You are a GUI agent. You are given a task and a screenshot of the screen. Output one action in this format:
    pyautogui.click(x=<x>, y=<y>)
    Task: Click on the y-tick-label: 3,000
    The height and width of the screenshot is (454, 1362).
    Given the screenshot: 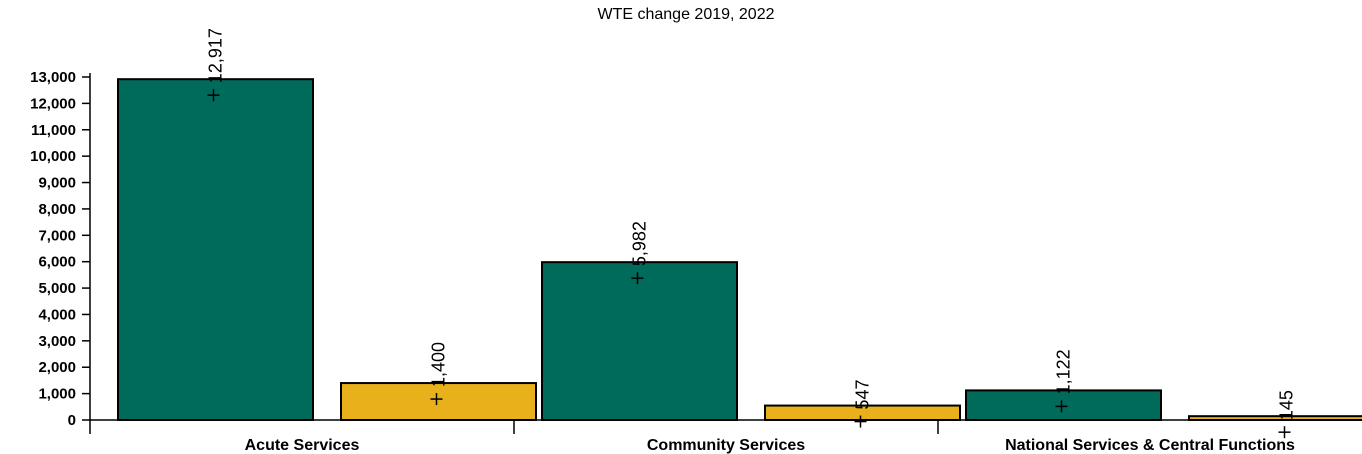 What is the action you would take?
    pyautogui.click(x=57, y=341)
    